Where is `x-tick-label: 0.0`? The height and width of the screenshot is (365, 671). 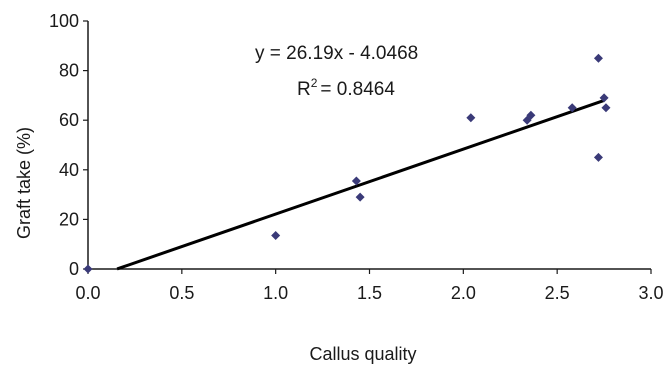
x-tick-label: 0.0 is located at coordinates (87, 293).